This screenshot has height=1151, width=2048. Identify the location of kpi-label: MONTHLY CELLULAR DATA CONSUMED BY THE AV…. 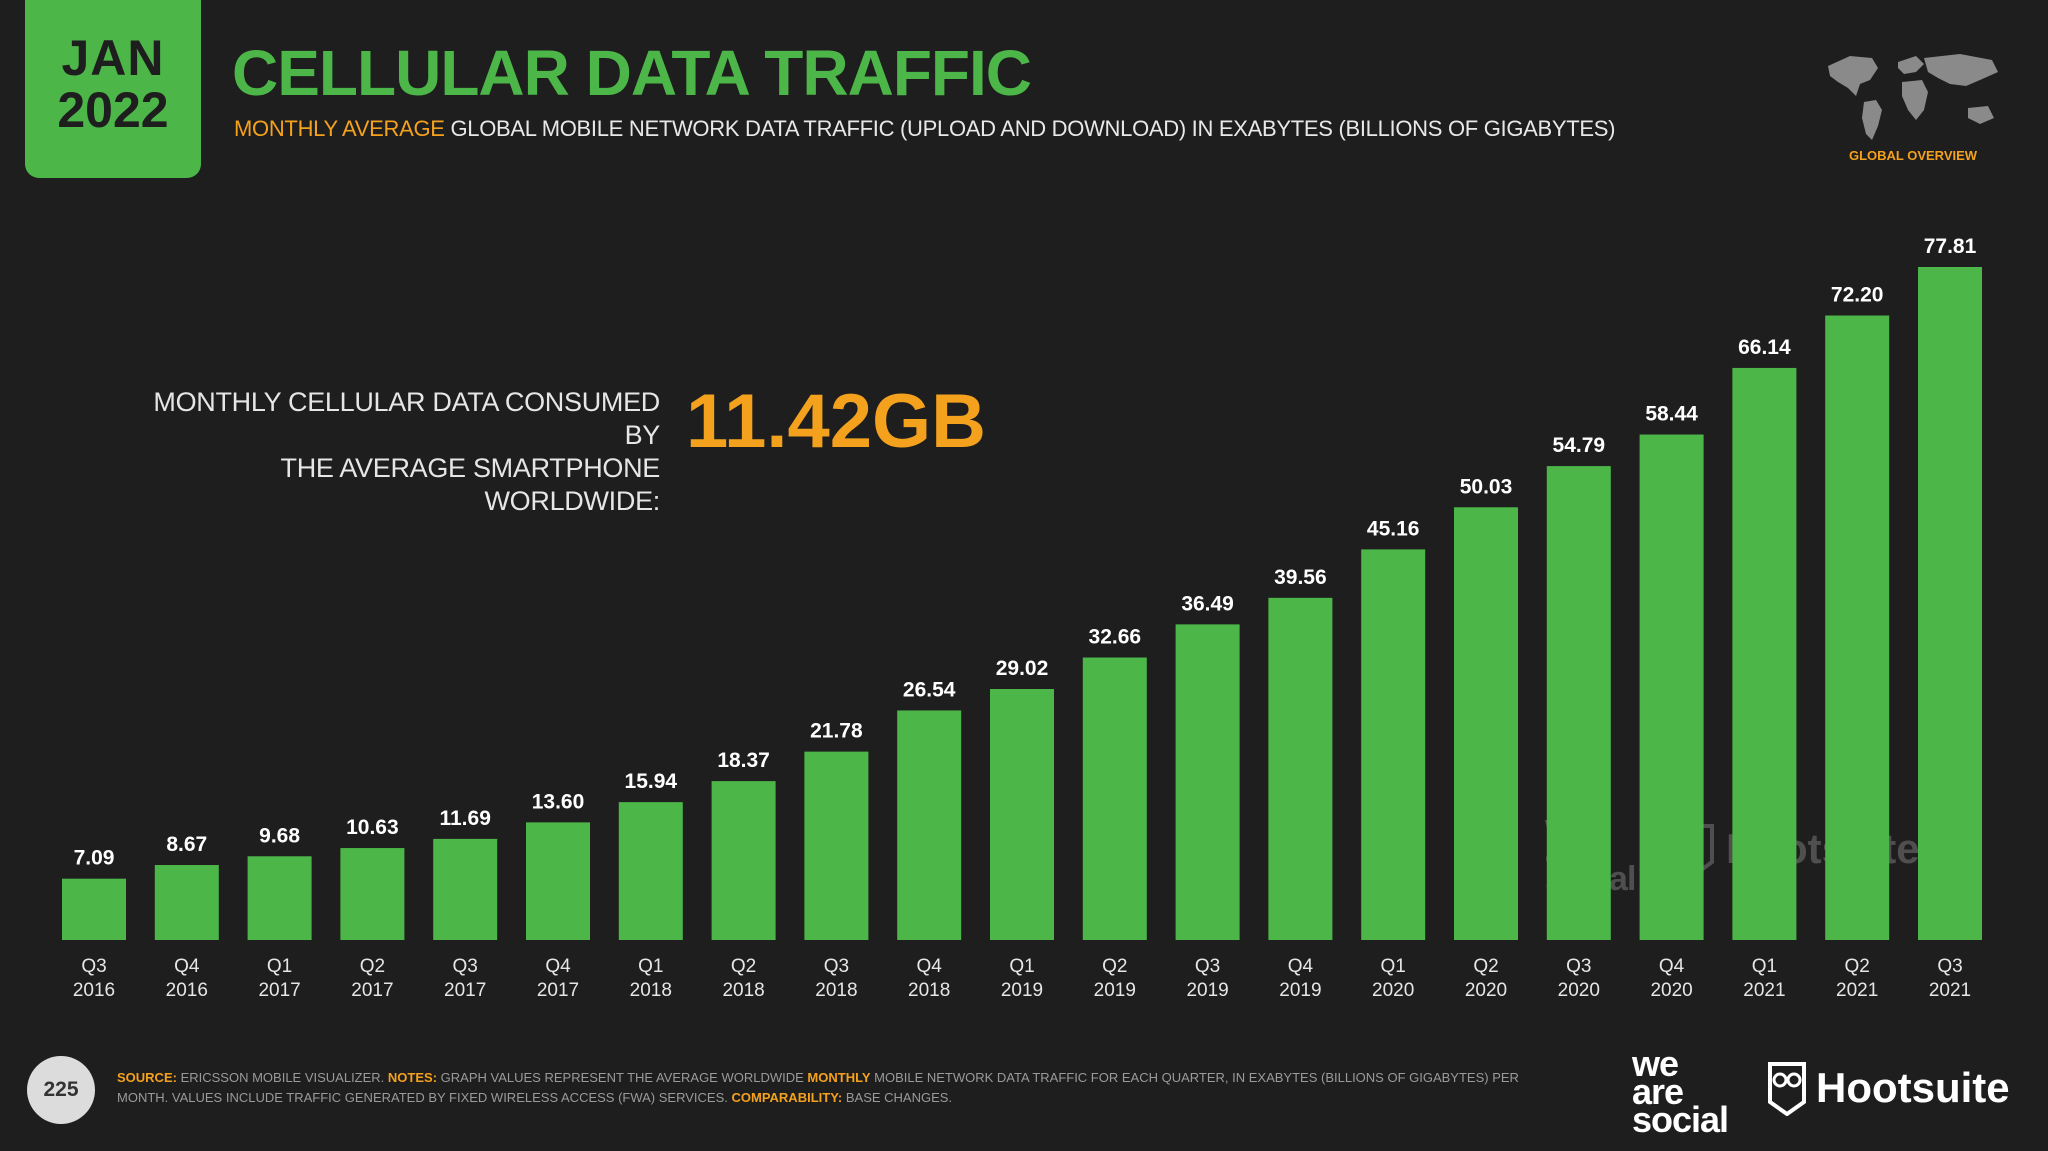
(390, 452).